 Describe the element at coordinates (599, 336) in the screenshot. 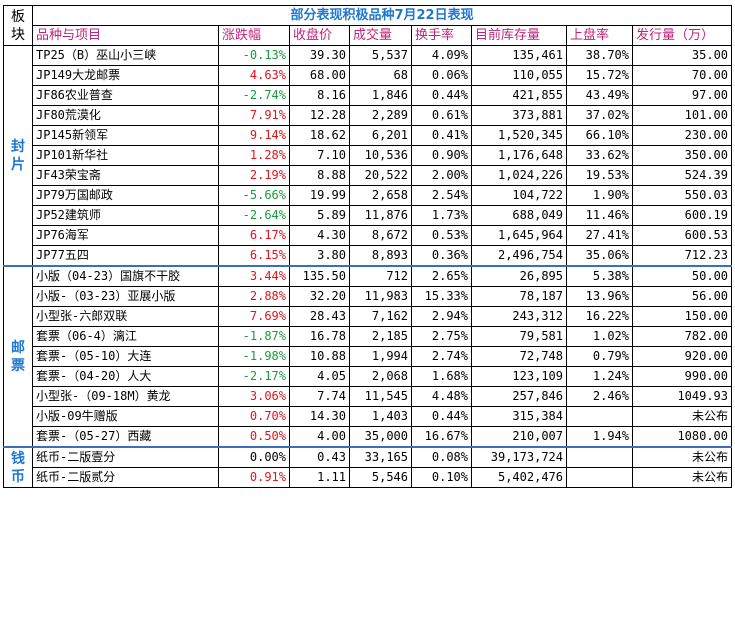

I see `listing-rate-cell: 1.02%` at that location.